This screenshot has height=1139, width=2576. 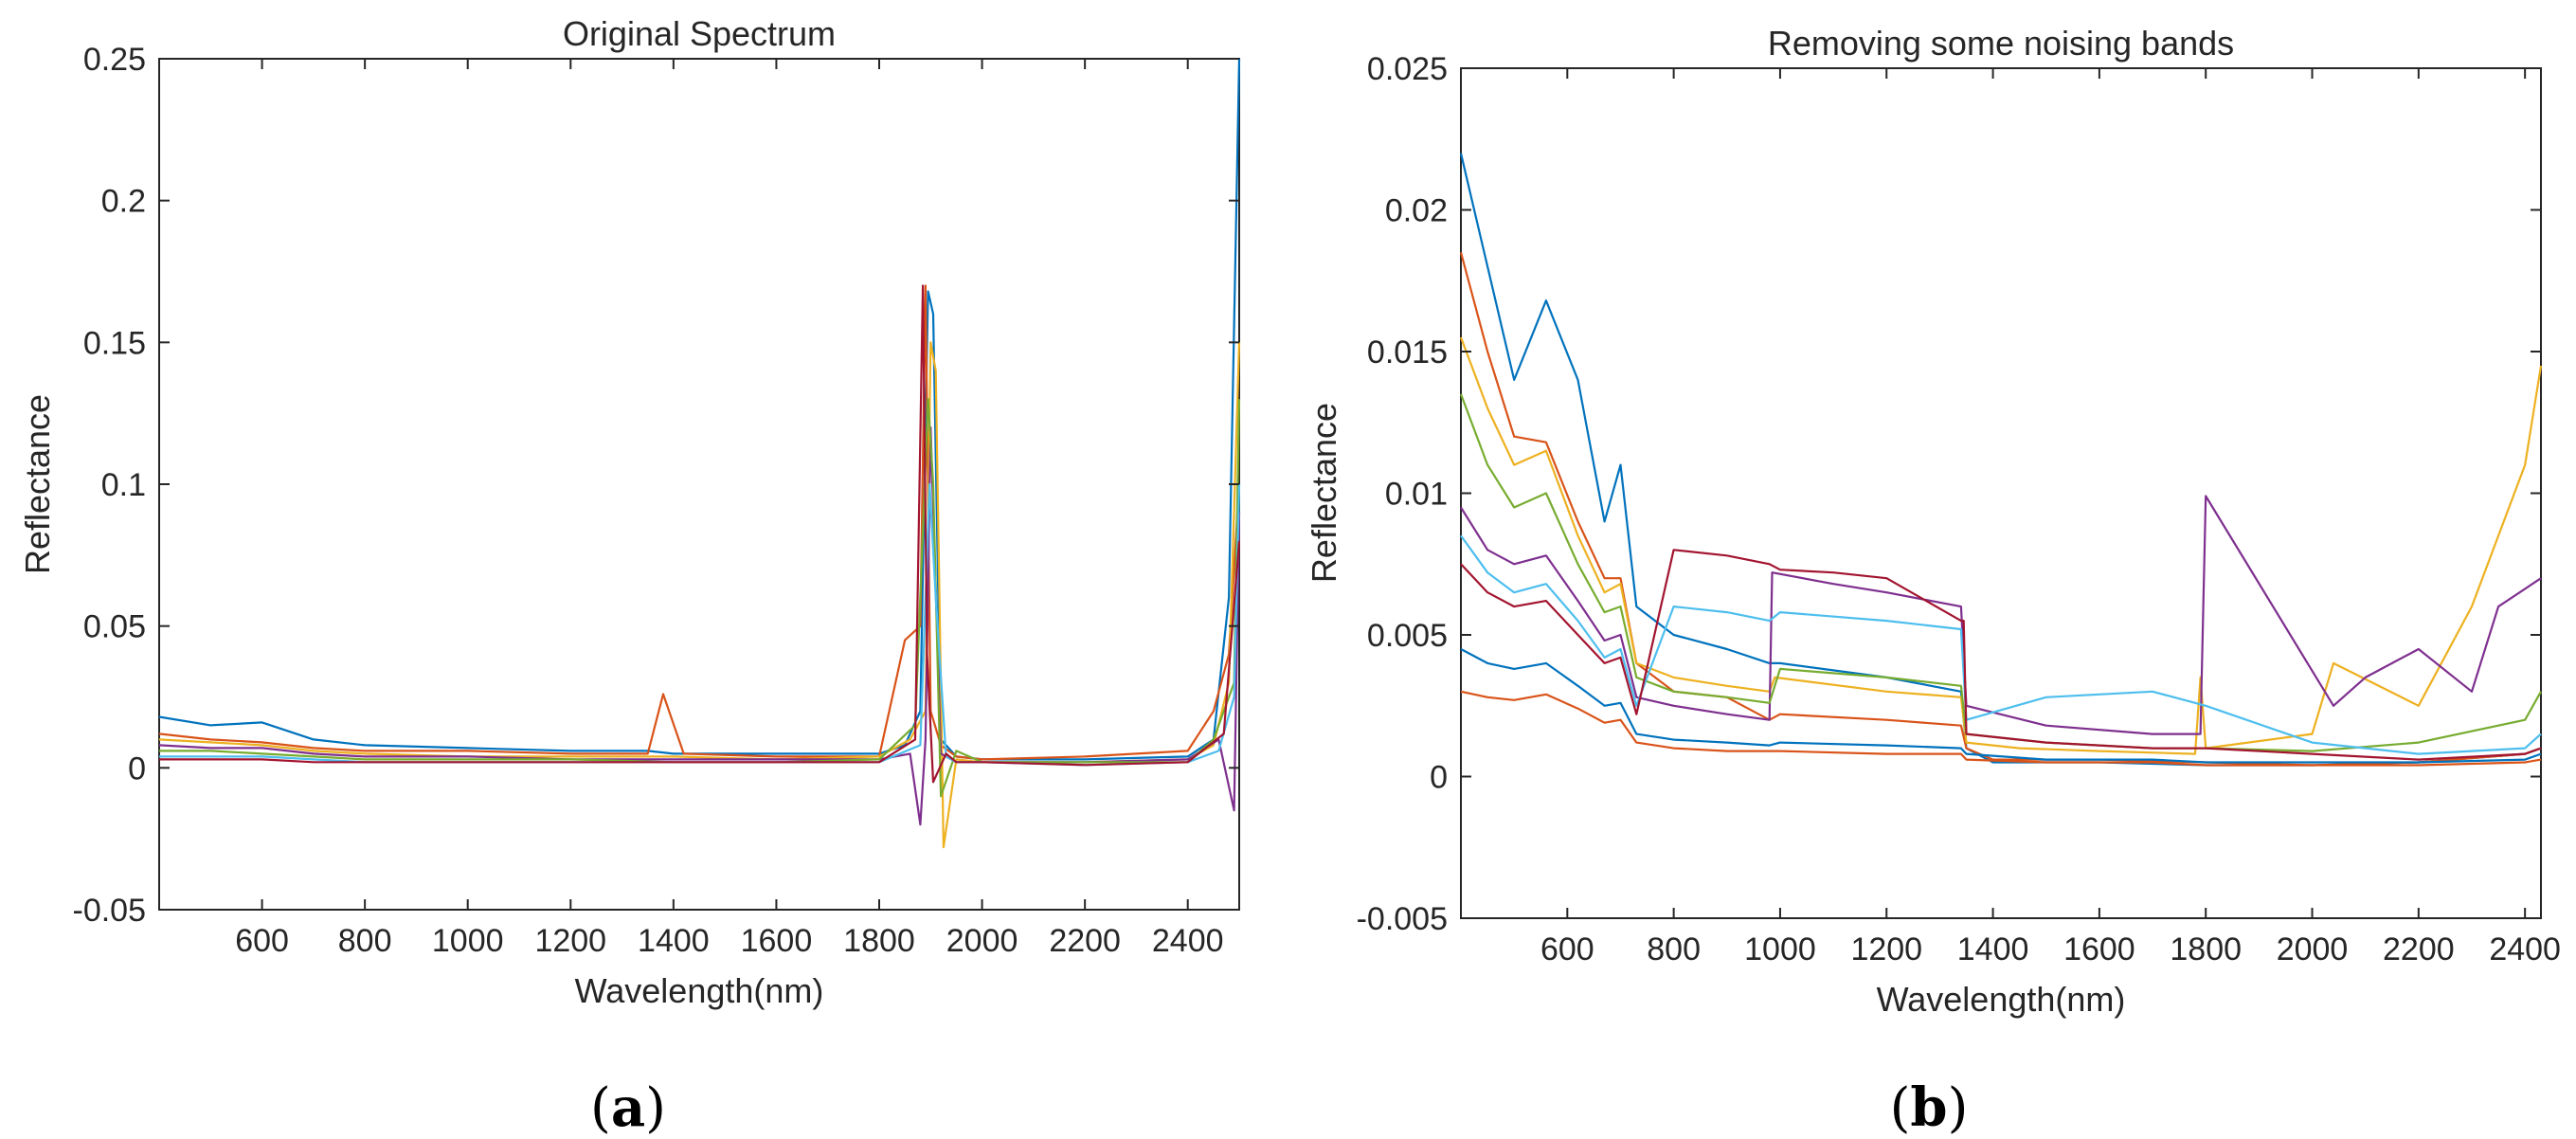 I want to click on y-tick-label: 0.1, so click(x=123, y=485).